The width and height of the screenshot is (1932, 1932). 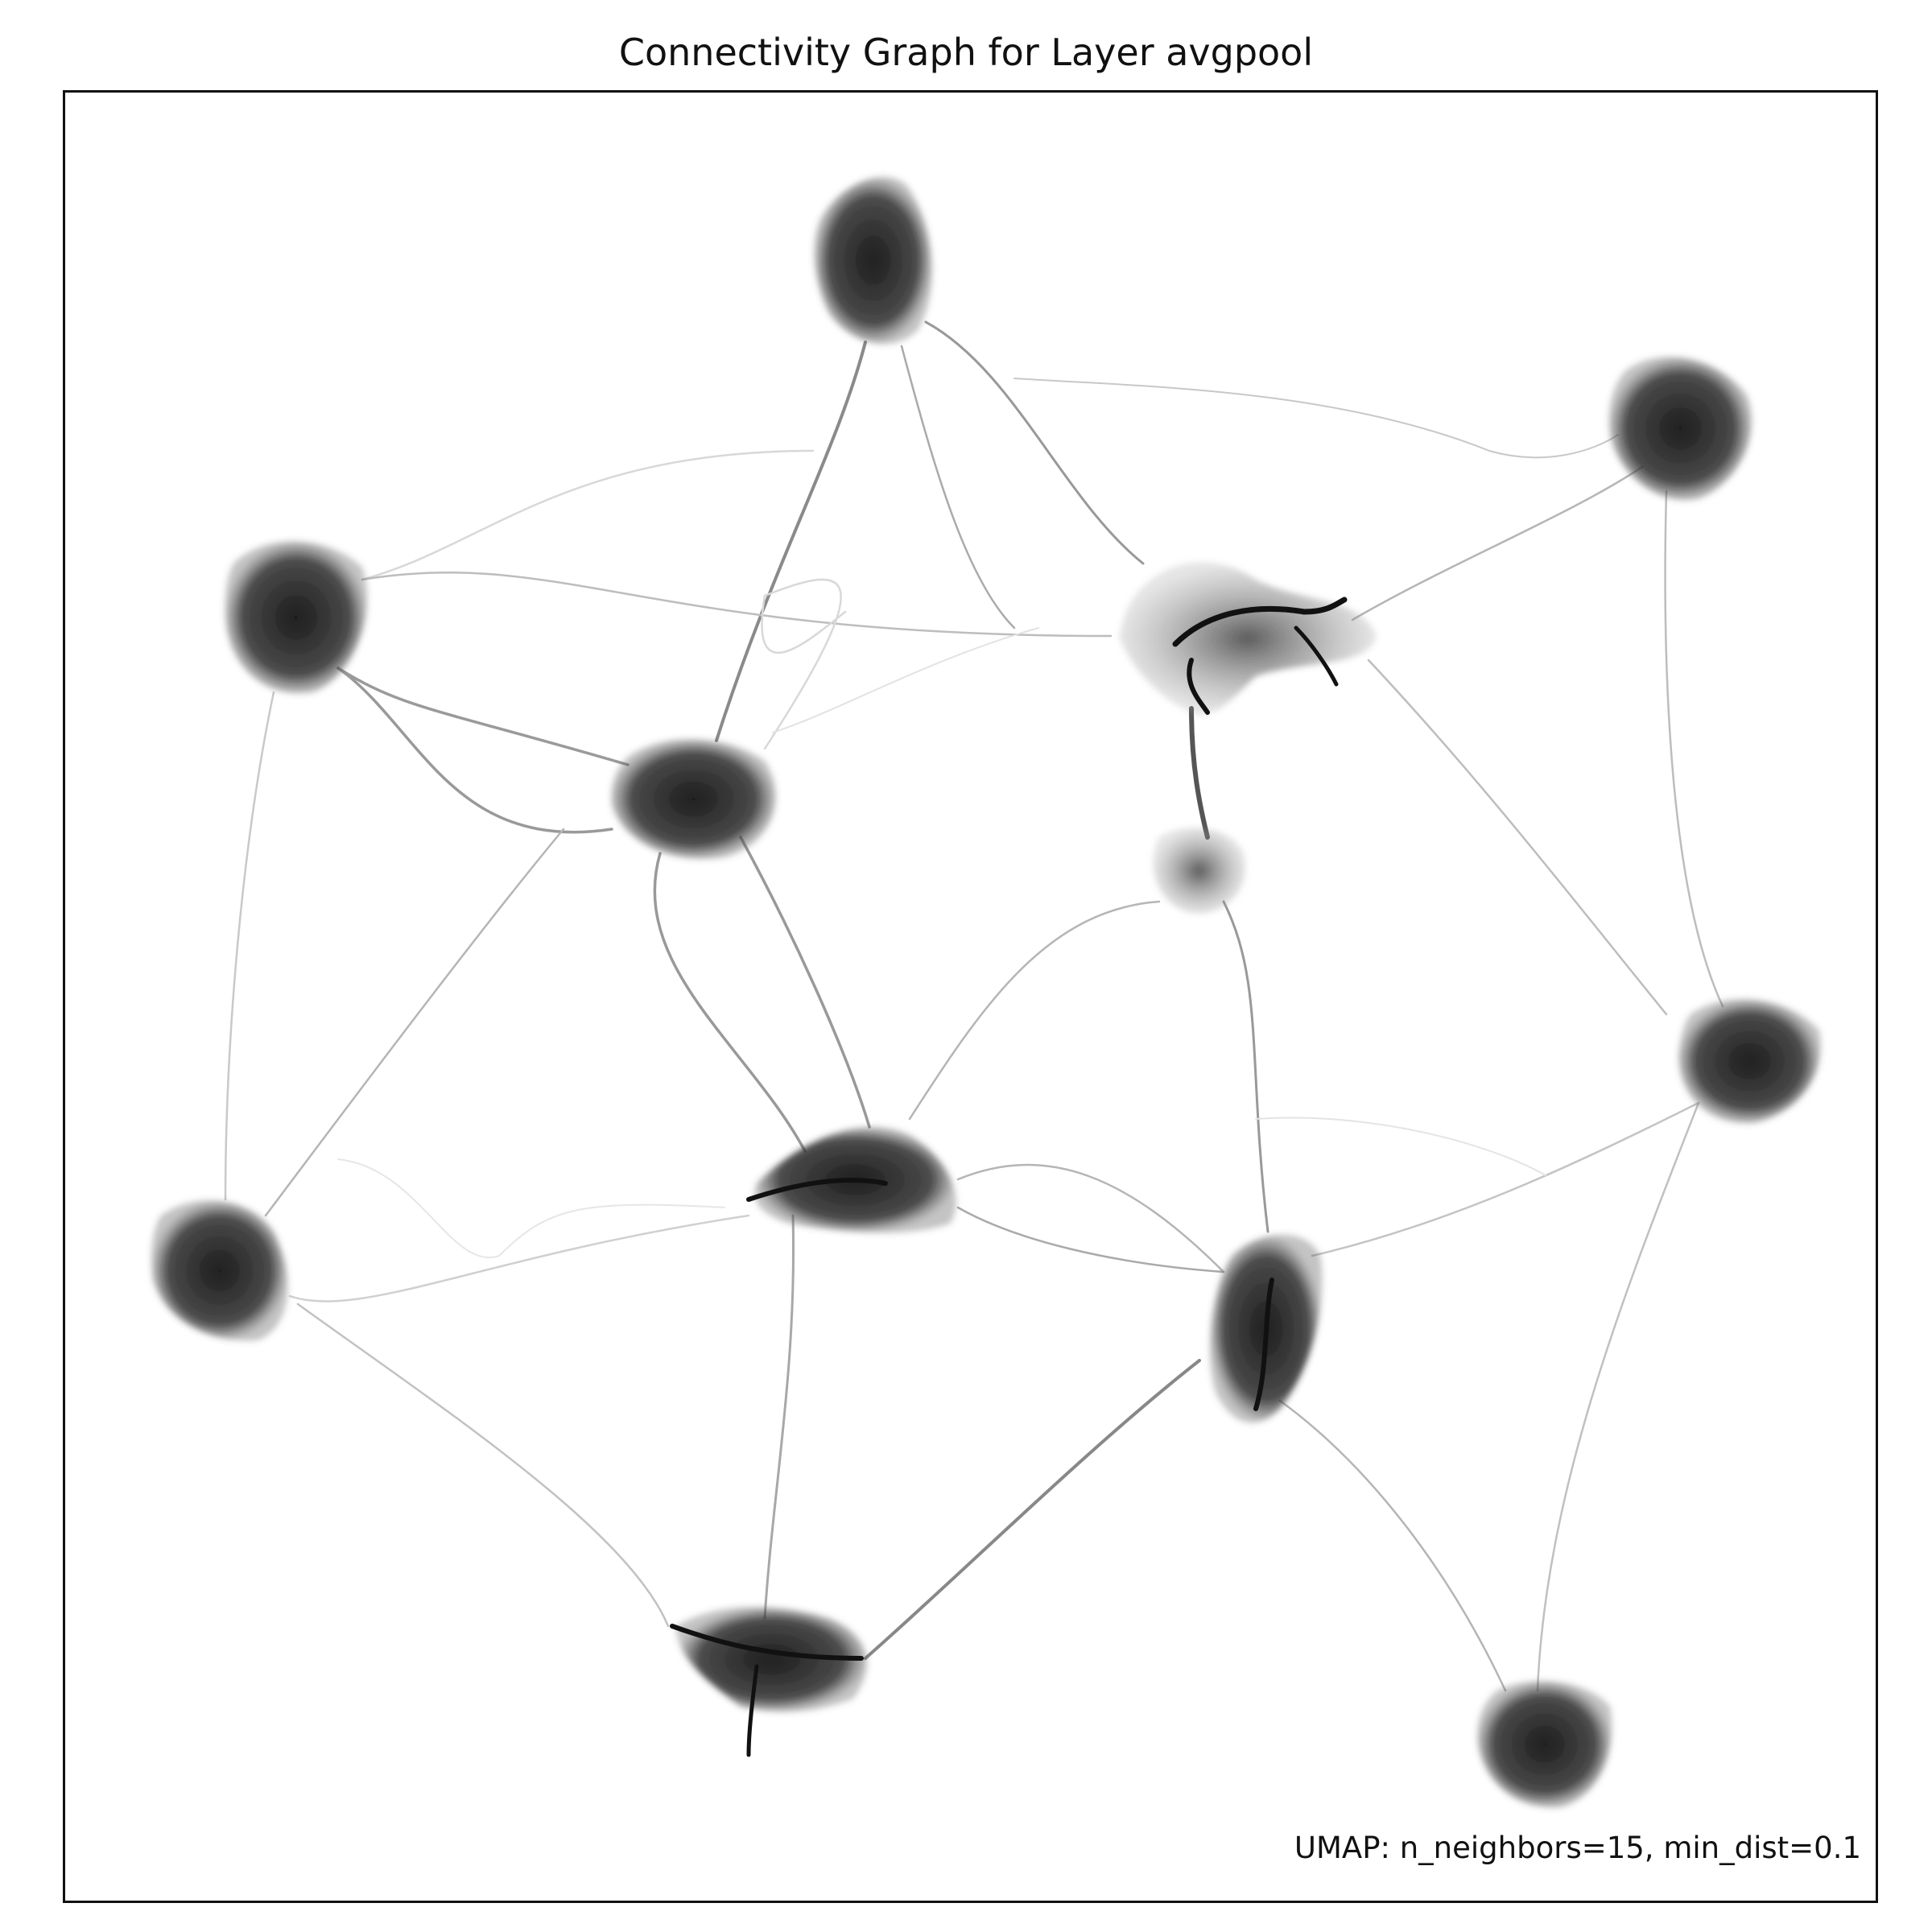 I want to click on chart-title: Connectivity Graph for Layer avgpool, so click(x=966, y=53).